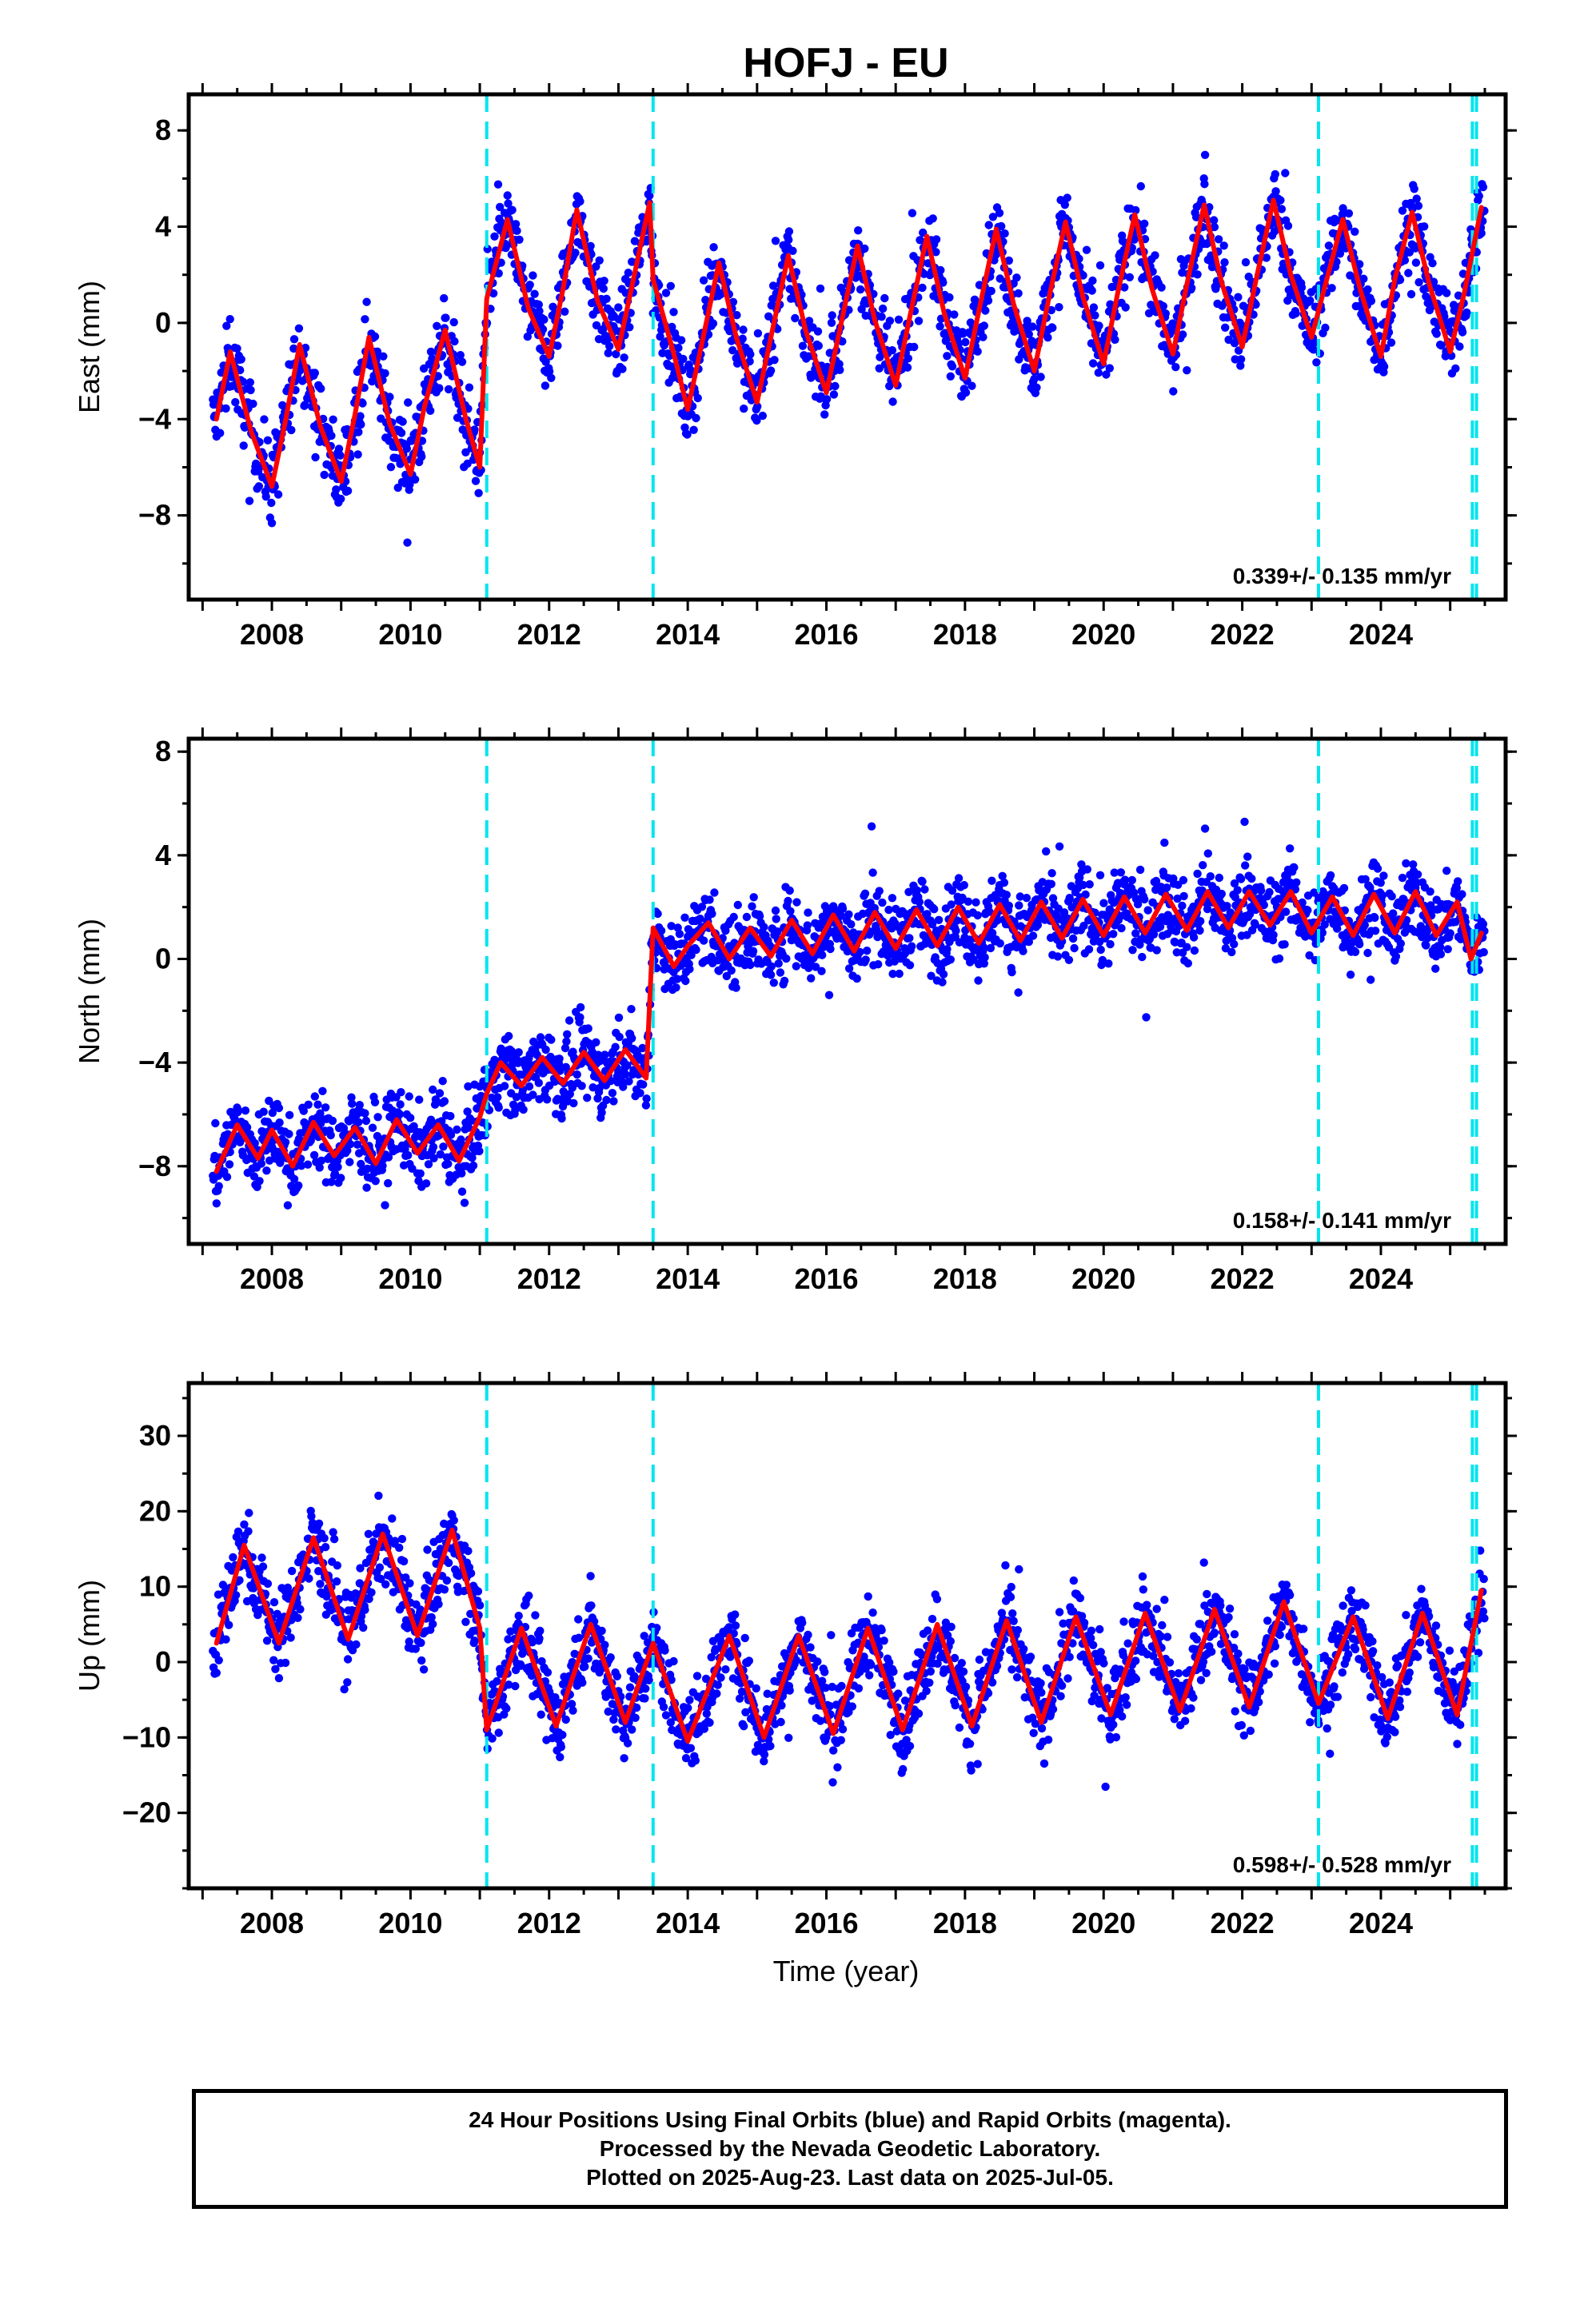 This screenshot has height=2324, width=1580. Describe the element at coordinates (849, 1014) in the screenshot. I see `north-data-points` at that location.